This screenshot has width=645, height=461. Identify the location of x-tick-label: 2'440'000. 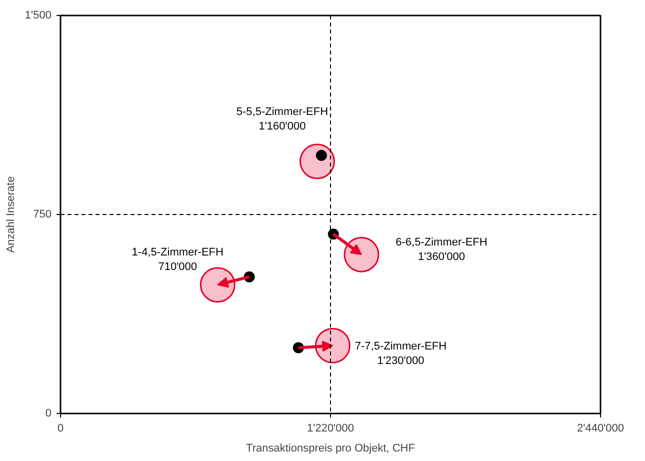
(600, 428).